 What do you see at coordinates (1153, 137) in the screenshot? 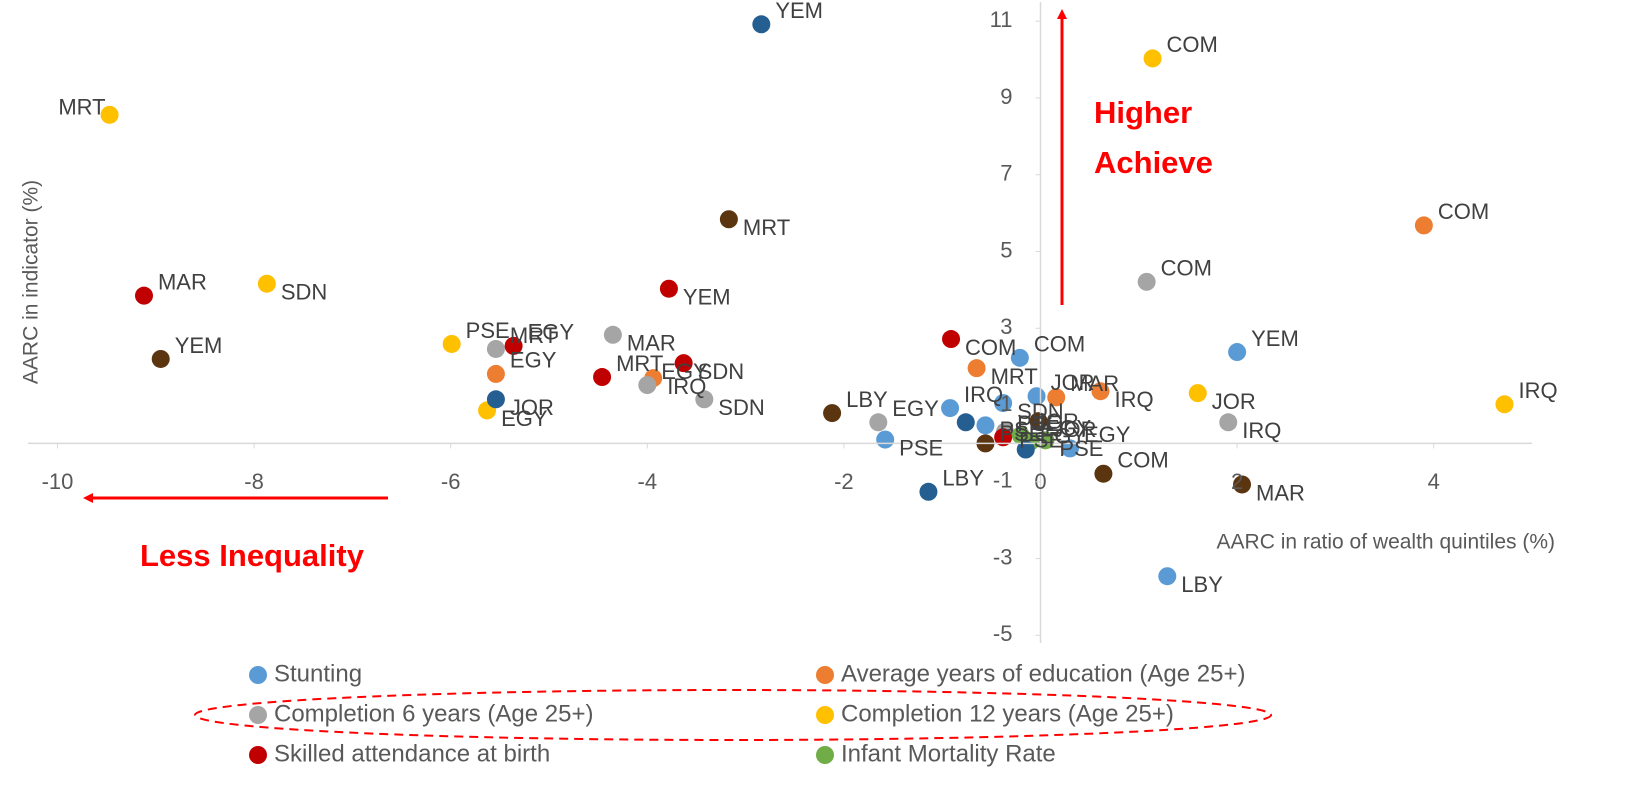
I see `annotation: Higher Achieve` at bounding box center [1153, 137].